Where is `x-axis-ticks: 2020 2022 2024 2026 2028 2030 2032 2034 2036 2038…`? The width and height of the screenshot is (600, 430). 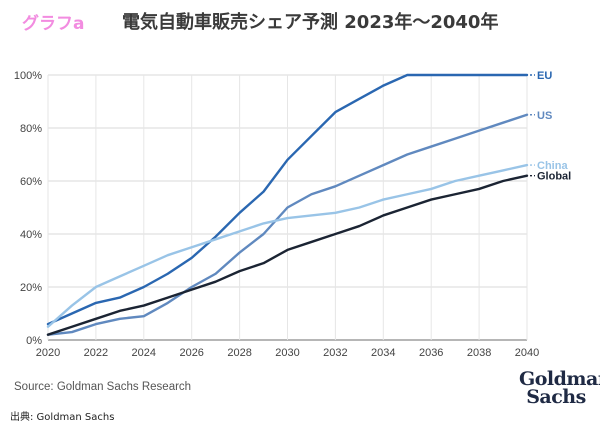 x-axis-ticks: 2020 2022 2024 2026 2028 2030 2032 2034 2036 2038… is located at coordinates (287, 353).